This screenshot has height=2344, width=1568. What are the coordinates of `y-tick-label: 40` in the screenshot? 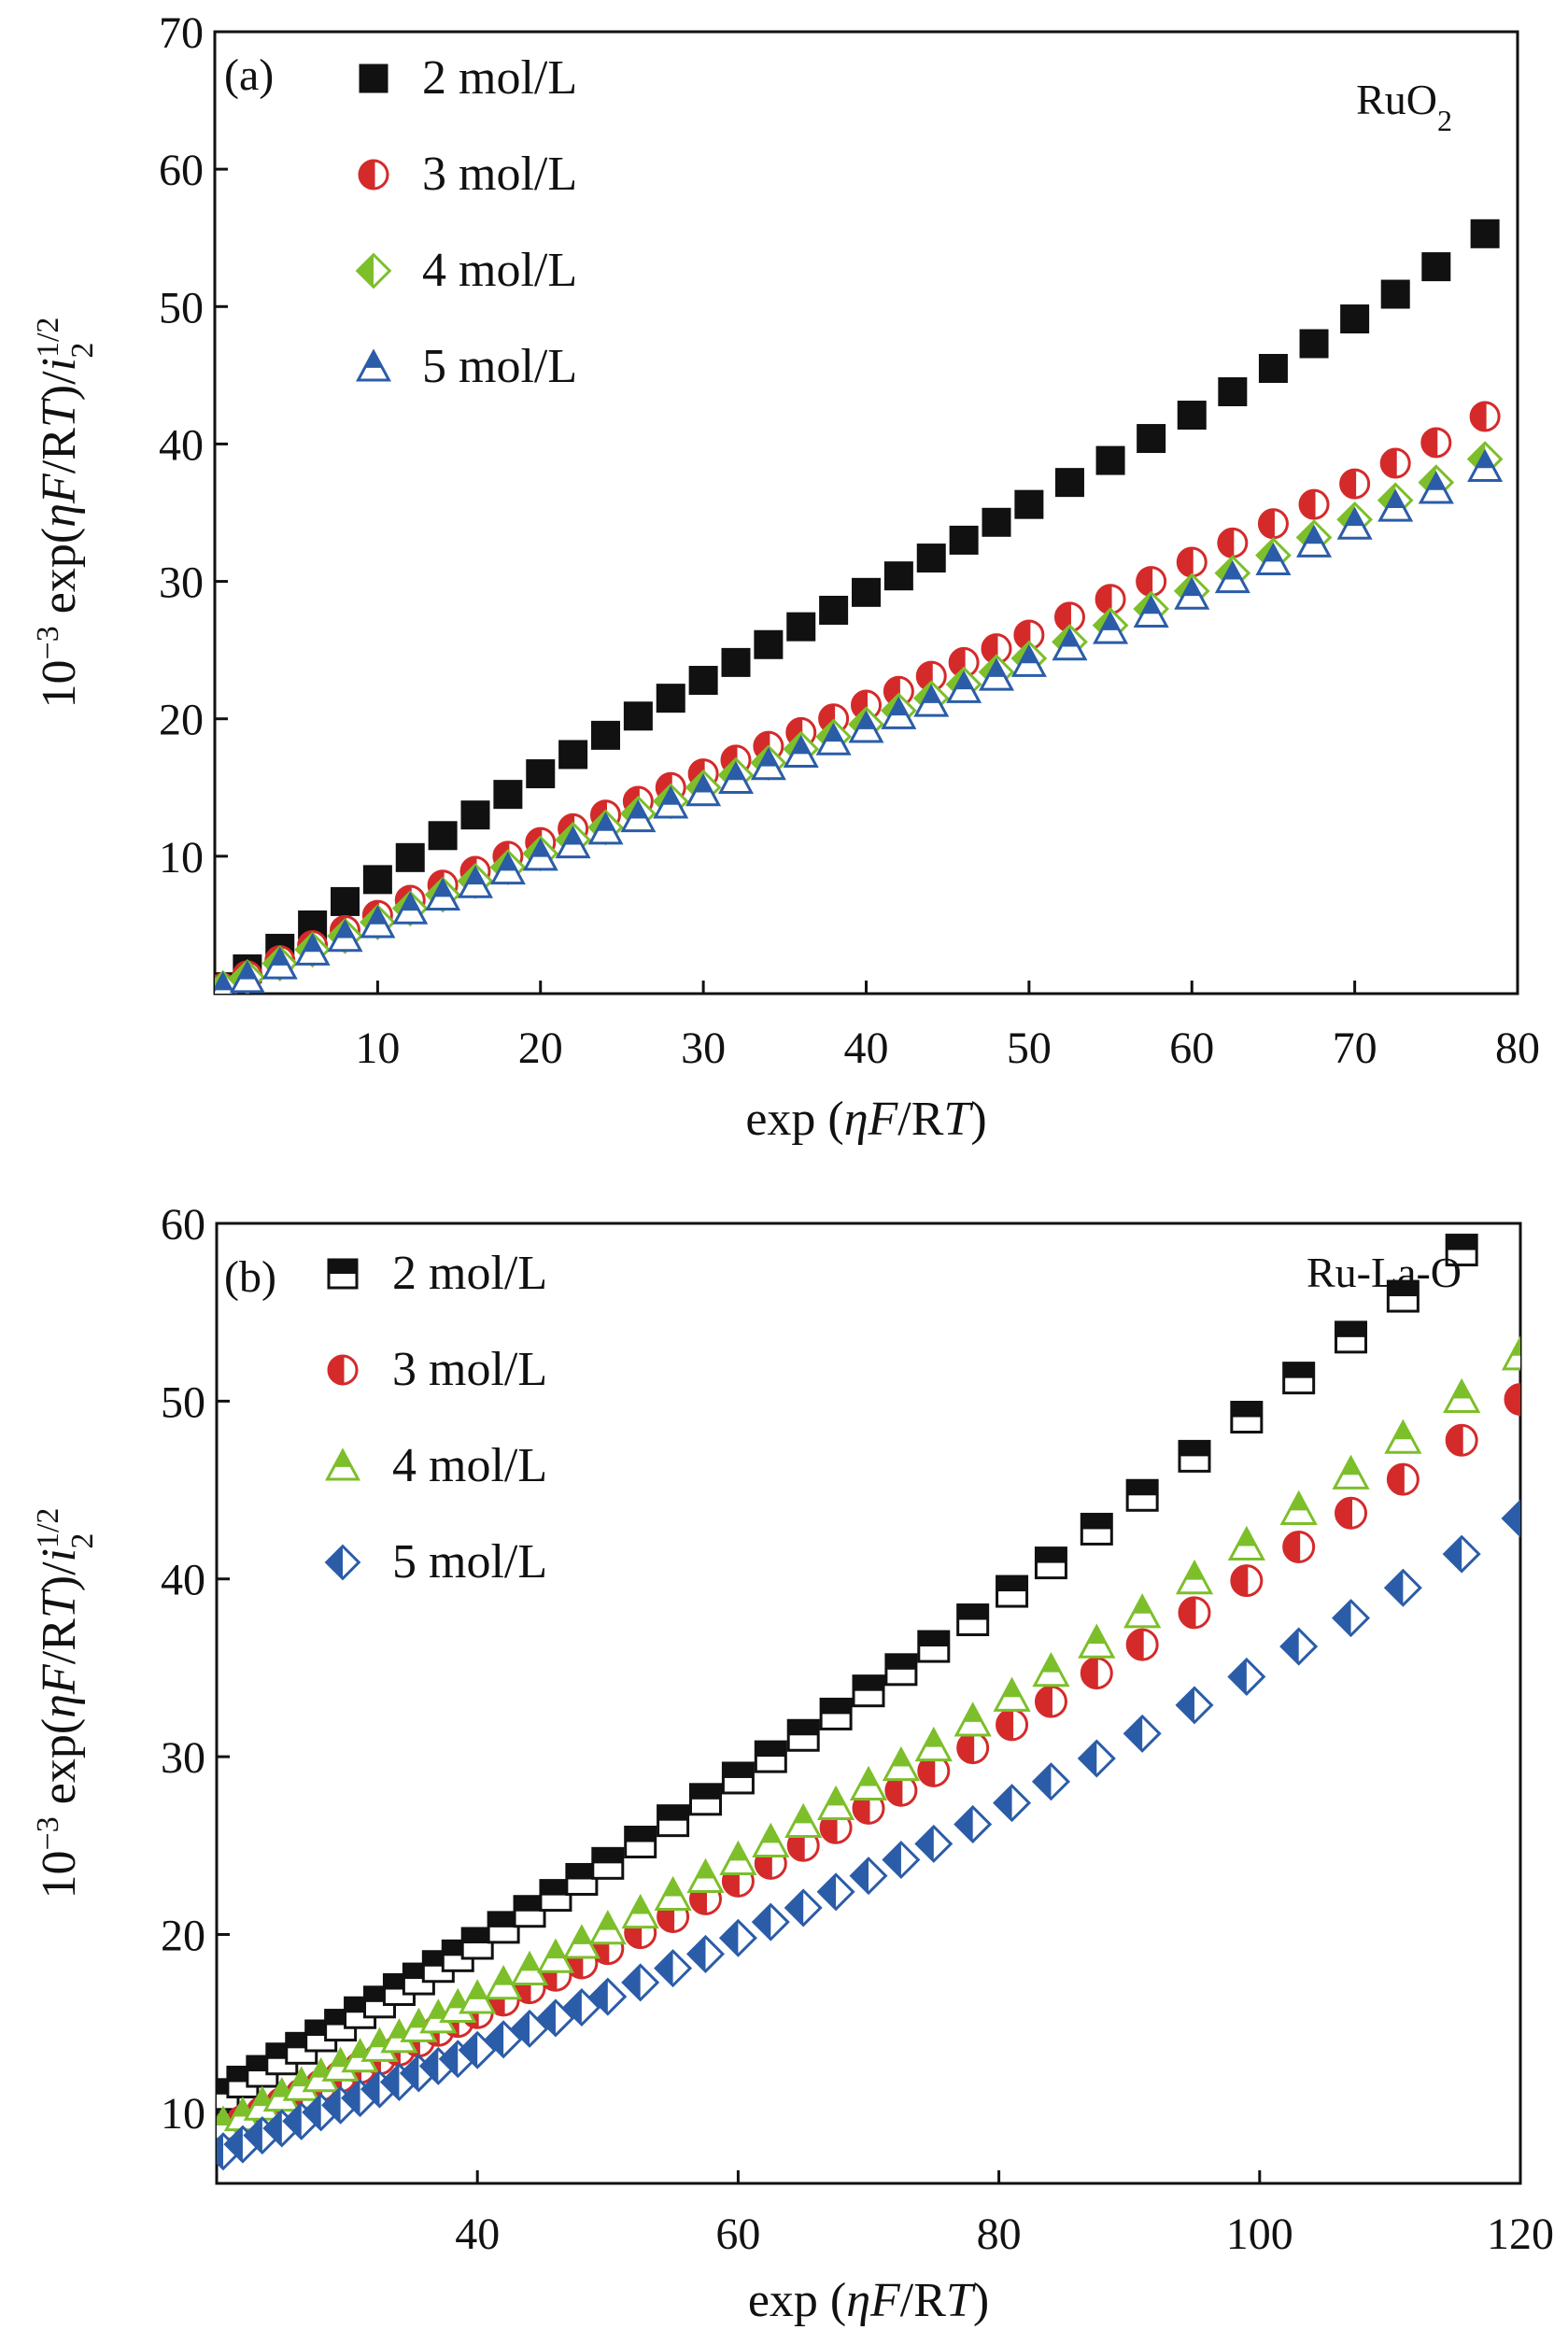 It's located at (181, 445).